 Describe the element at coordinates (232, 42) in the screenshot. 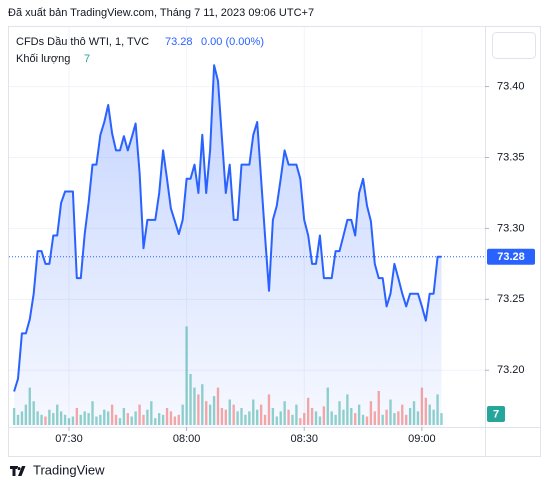

I see `legend-change: 0.00 (0.00%)` at that location.